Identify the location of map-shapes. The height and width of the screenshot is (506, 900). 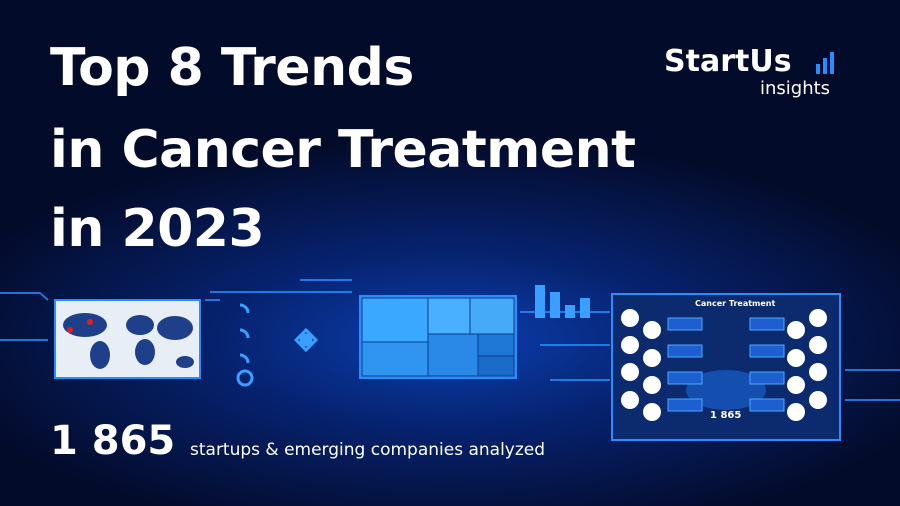
(128, 341).